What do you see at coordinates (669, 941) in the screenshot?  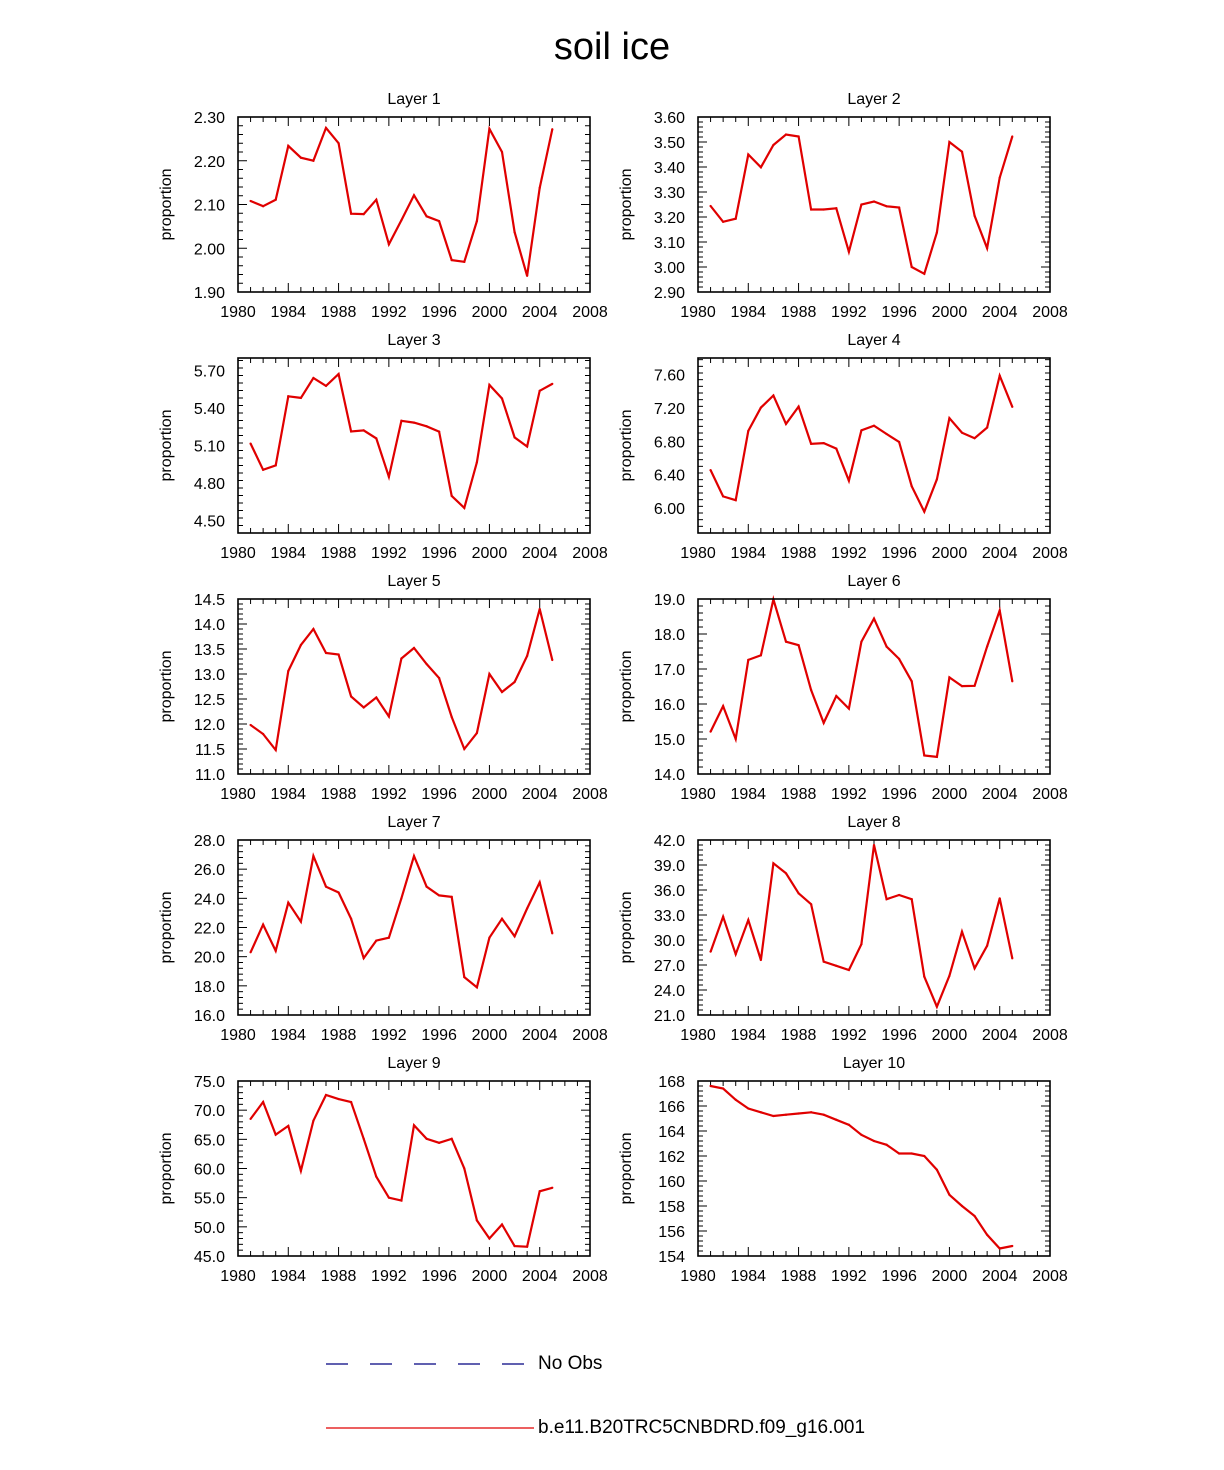 I see `y-tick-label: 30.0` at bounding box center [669, 941].